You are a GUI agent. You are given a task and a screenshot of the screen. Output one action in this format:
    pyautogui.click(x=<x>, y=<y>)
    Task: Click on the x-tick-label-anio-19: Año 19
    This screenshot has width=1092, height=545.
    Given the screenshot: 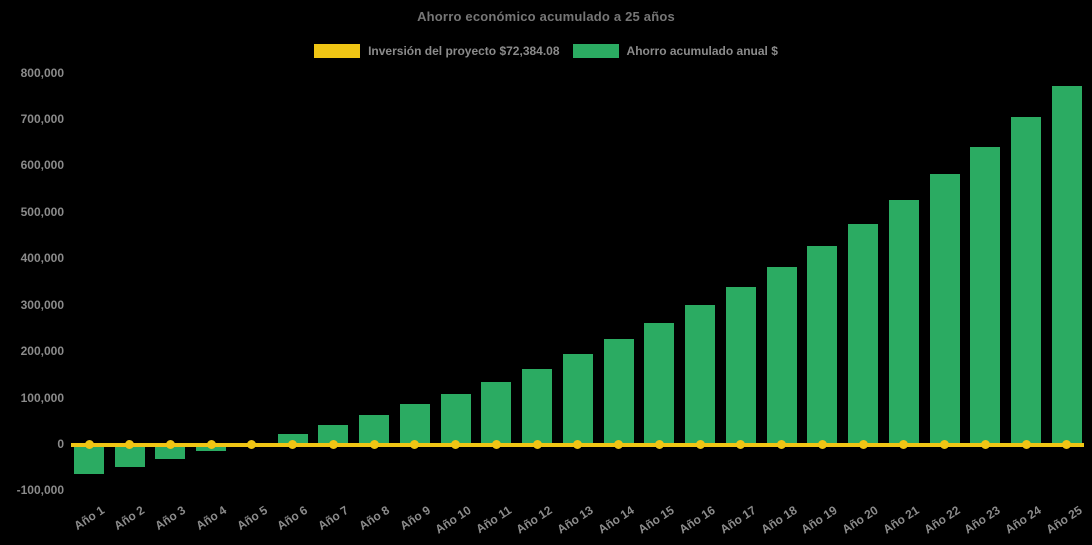 What is the action you would take?
    pyautogui.click(x=819, y=520)
    